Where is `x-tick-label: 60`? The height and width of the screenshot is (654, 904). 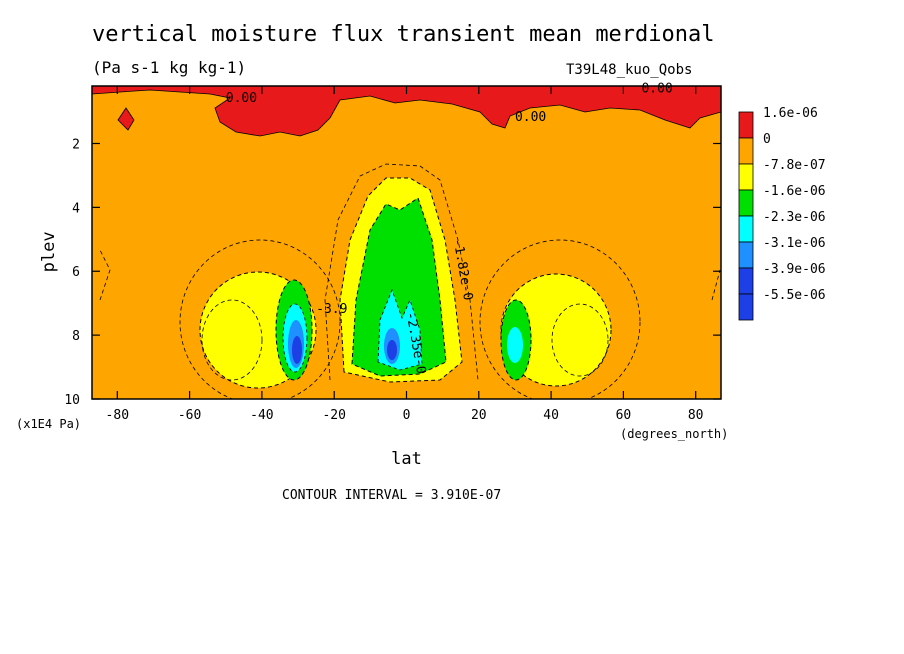
x-tick-label: 60 is located at coordinates (624, 415).